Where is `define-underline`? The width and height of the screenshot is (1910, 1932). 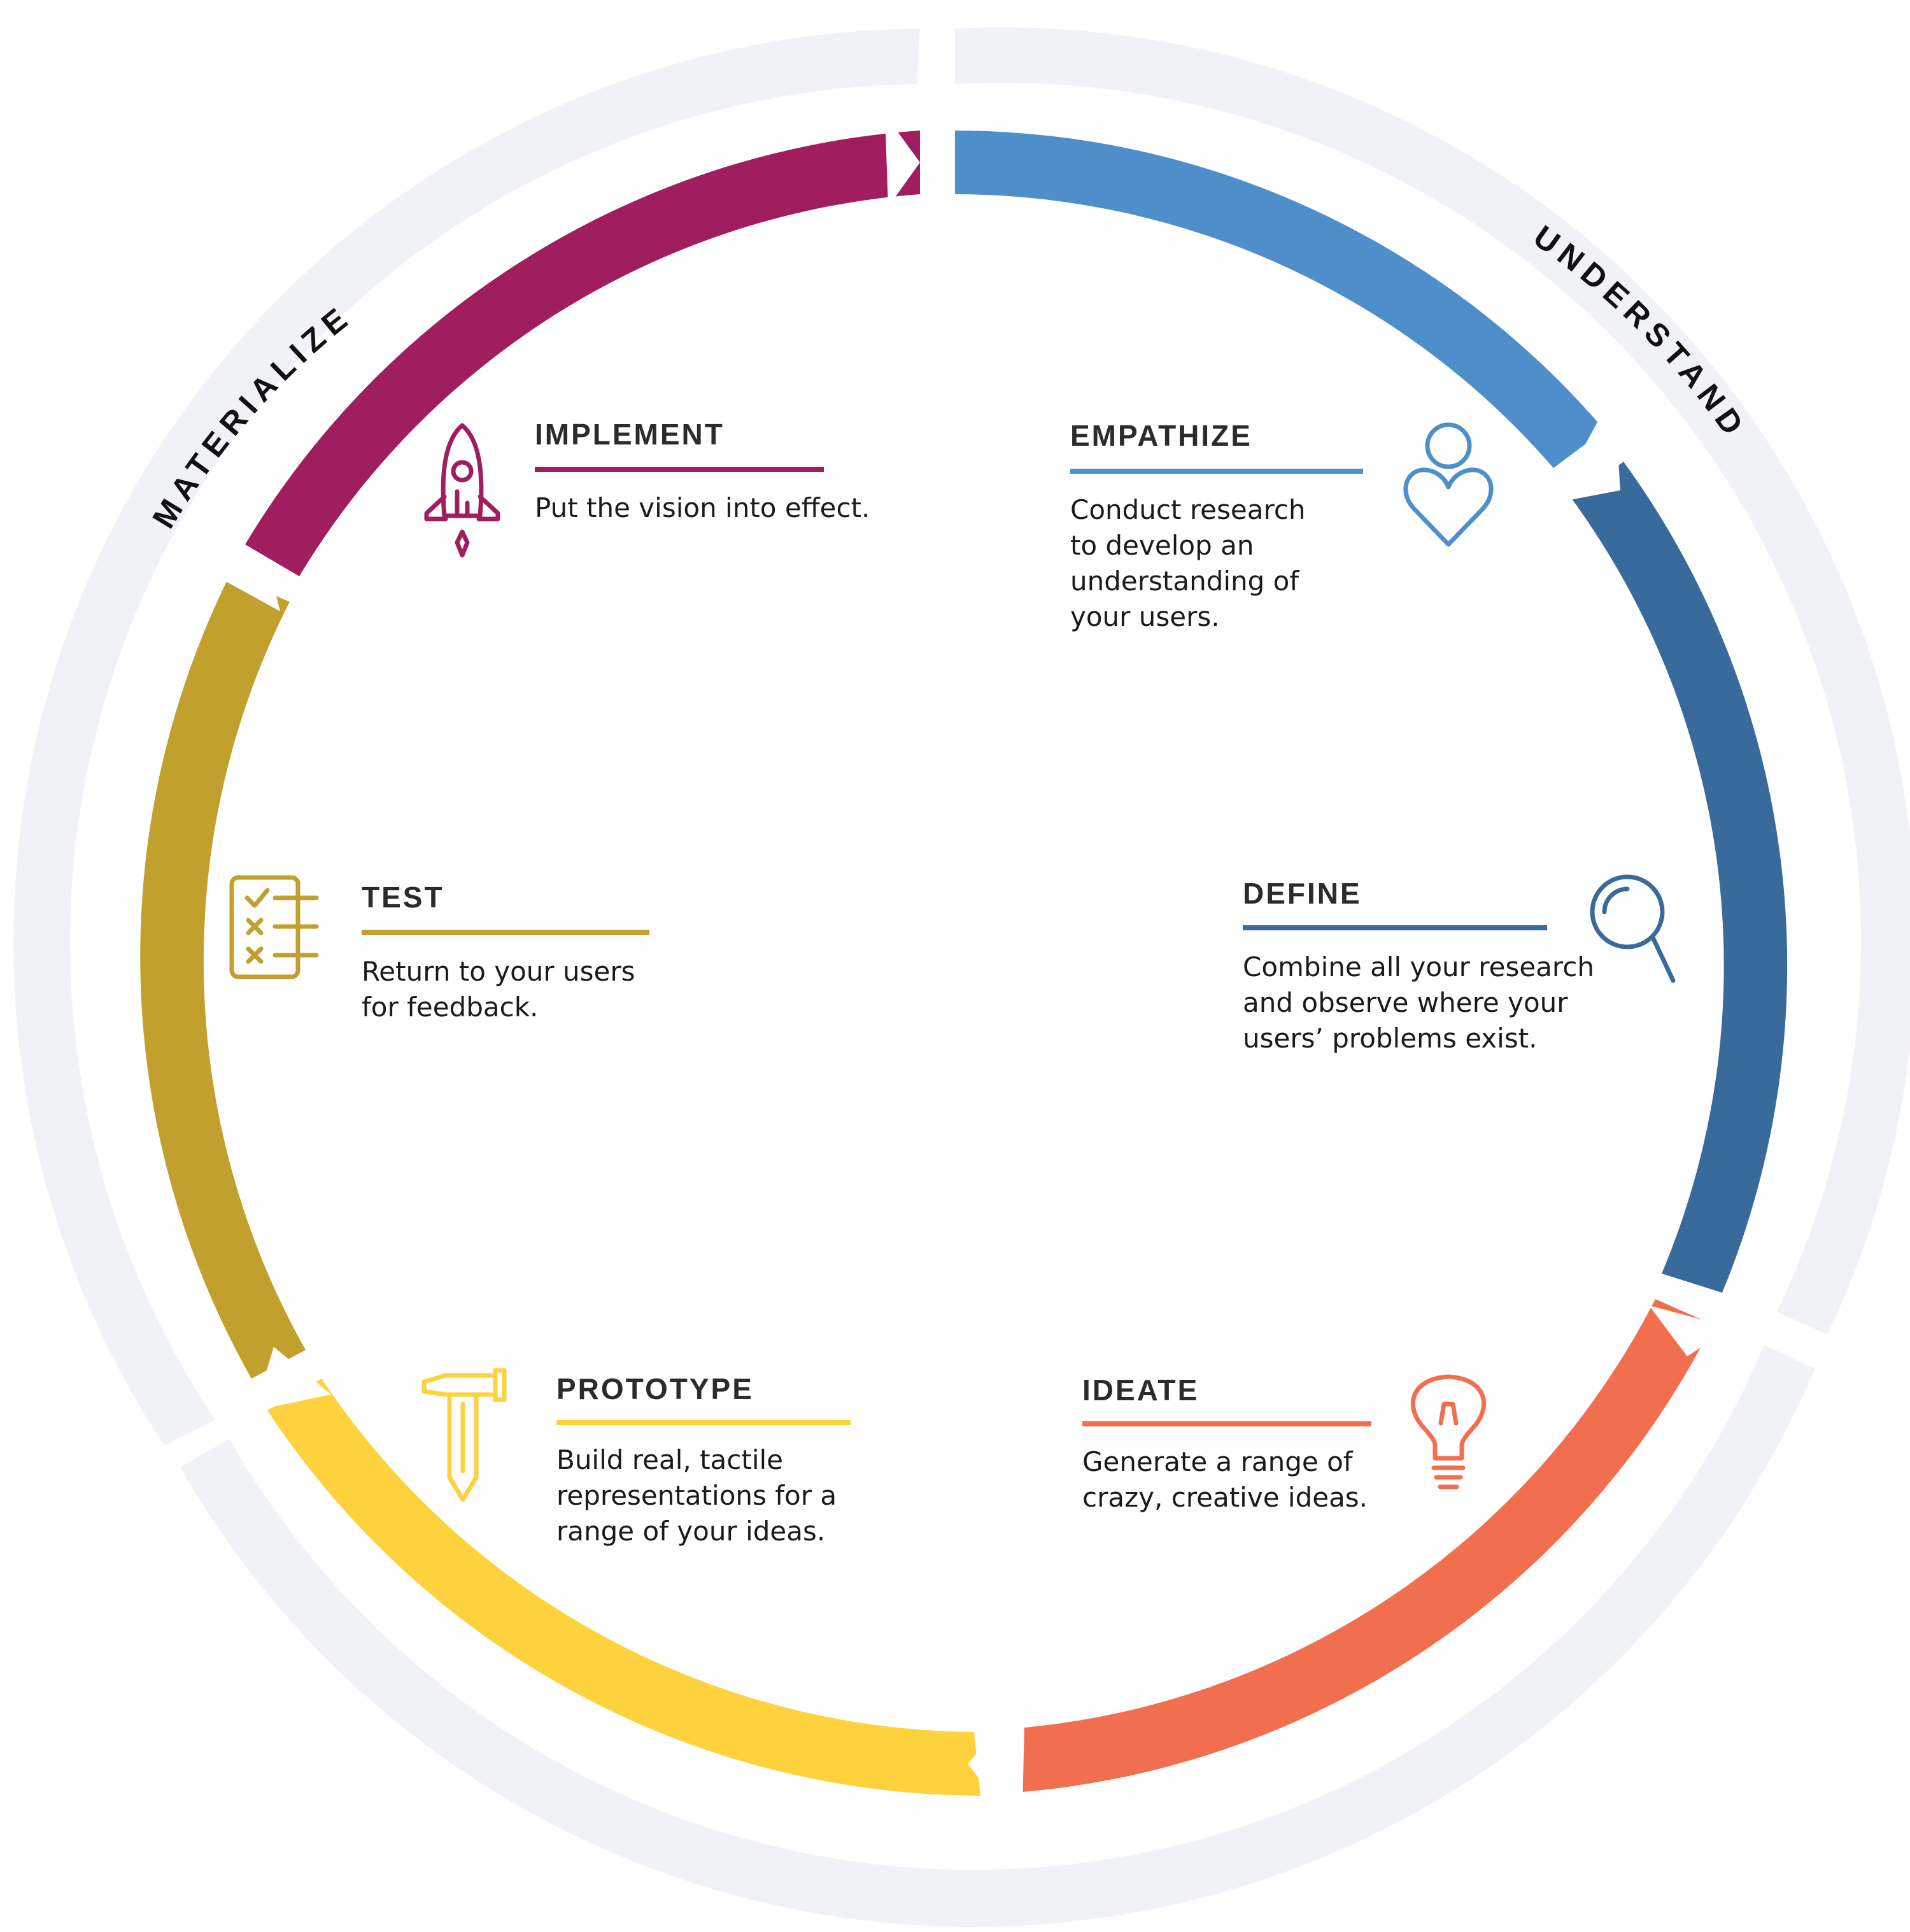
define-underline is located at coordinates (1395, 927).